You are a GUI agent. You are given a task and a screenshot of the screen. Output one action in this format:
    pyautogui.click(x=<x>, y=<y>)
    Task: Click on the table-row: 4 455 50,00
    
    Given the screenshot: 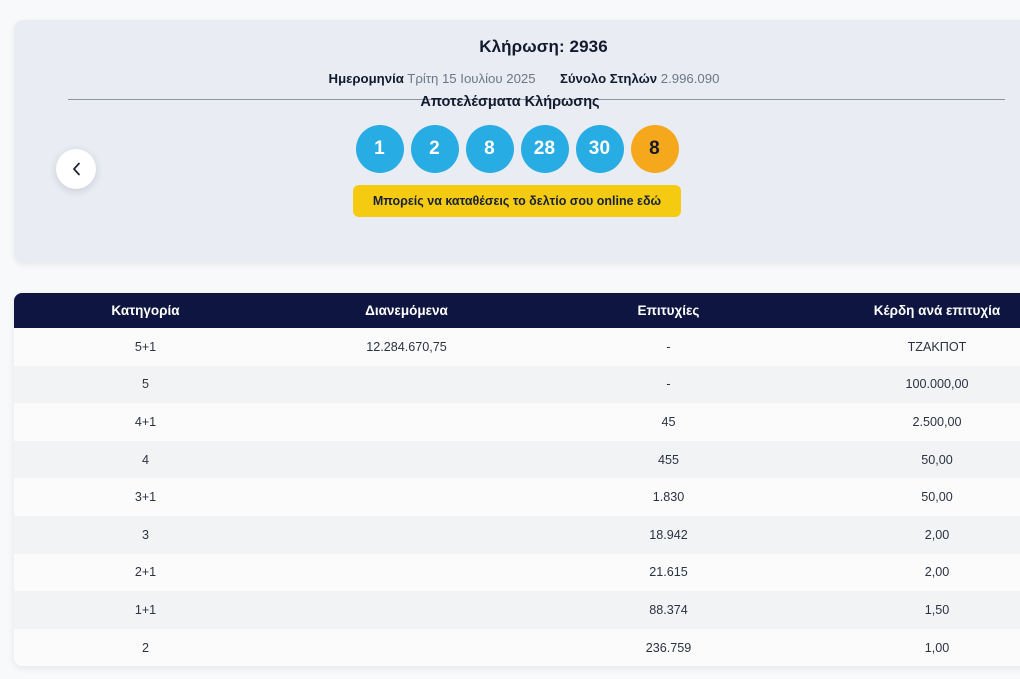 What is the action you would take?
    pyautogui.click(x=517, y=459)
    